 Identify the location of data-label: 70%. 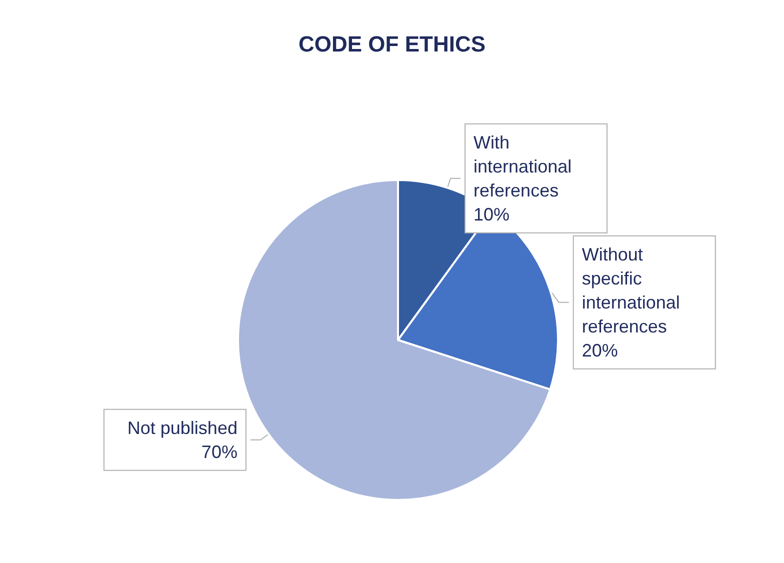
(219, 452).